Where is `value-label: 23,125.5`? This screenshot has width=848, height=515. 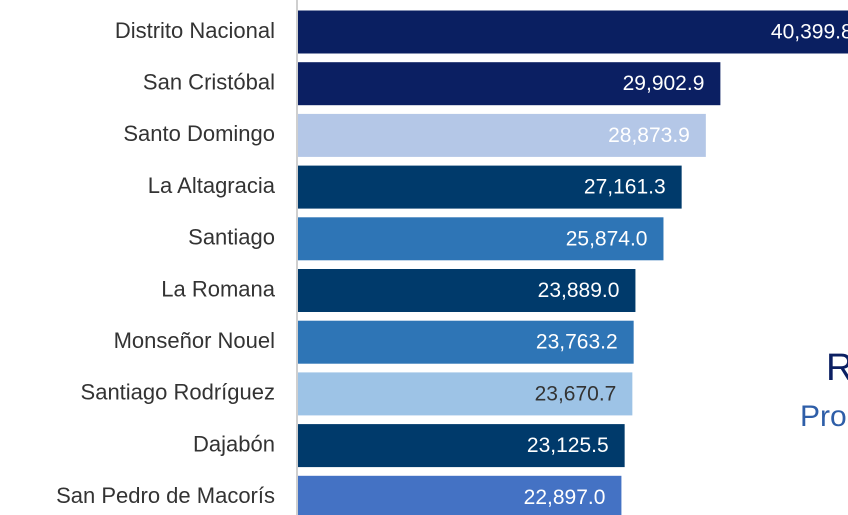 value-label: 23,125.5 is located at coordinates (568, 445).